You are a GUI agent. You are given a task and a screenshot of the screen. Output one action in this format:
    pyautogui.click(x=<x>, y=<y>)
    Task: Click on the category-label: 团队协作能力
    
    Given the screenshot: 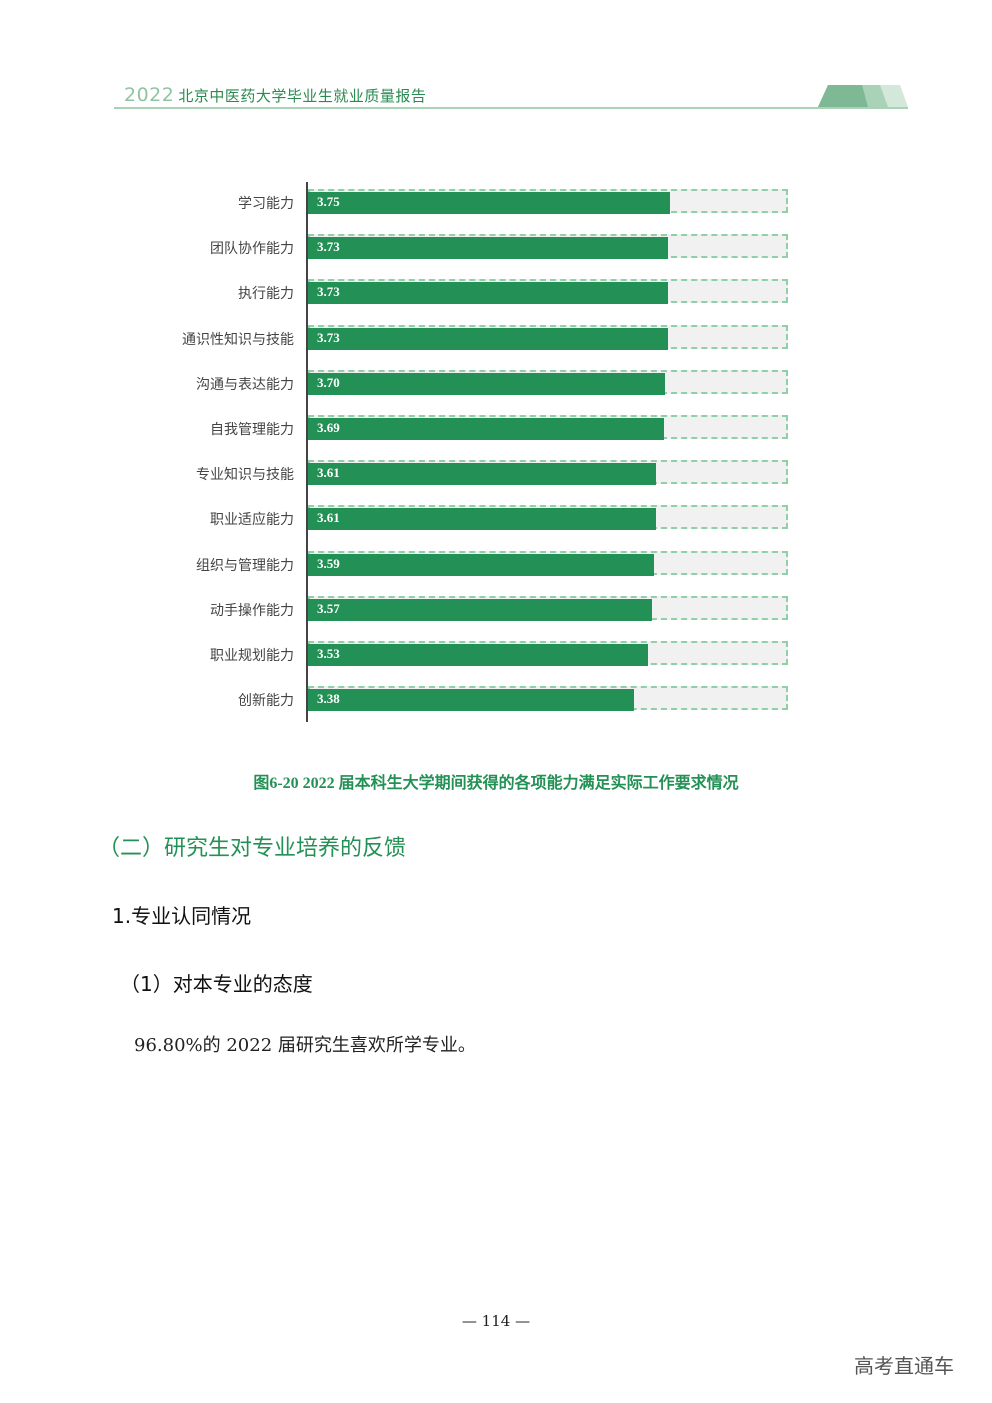 What is the action you would take?
    pyautogui.click(x=252, y=249)
    